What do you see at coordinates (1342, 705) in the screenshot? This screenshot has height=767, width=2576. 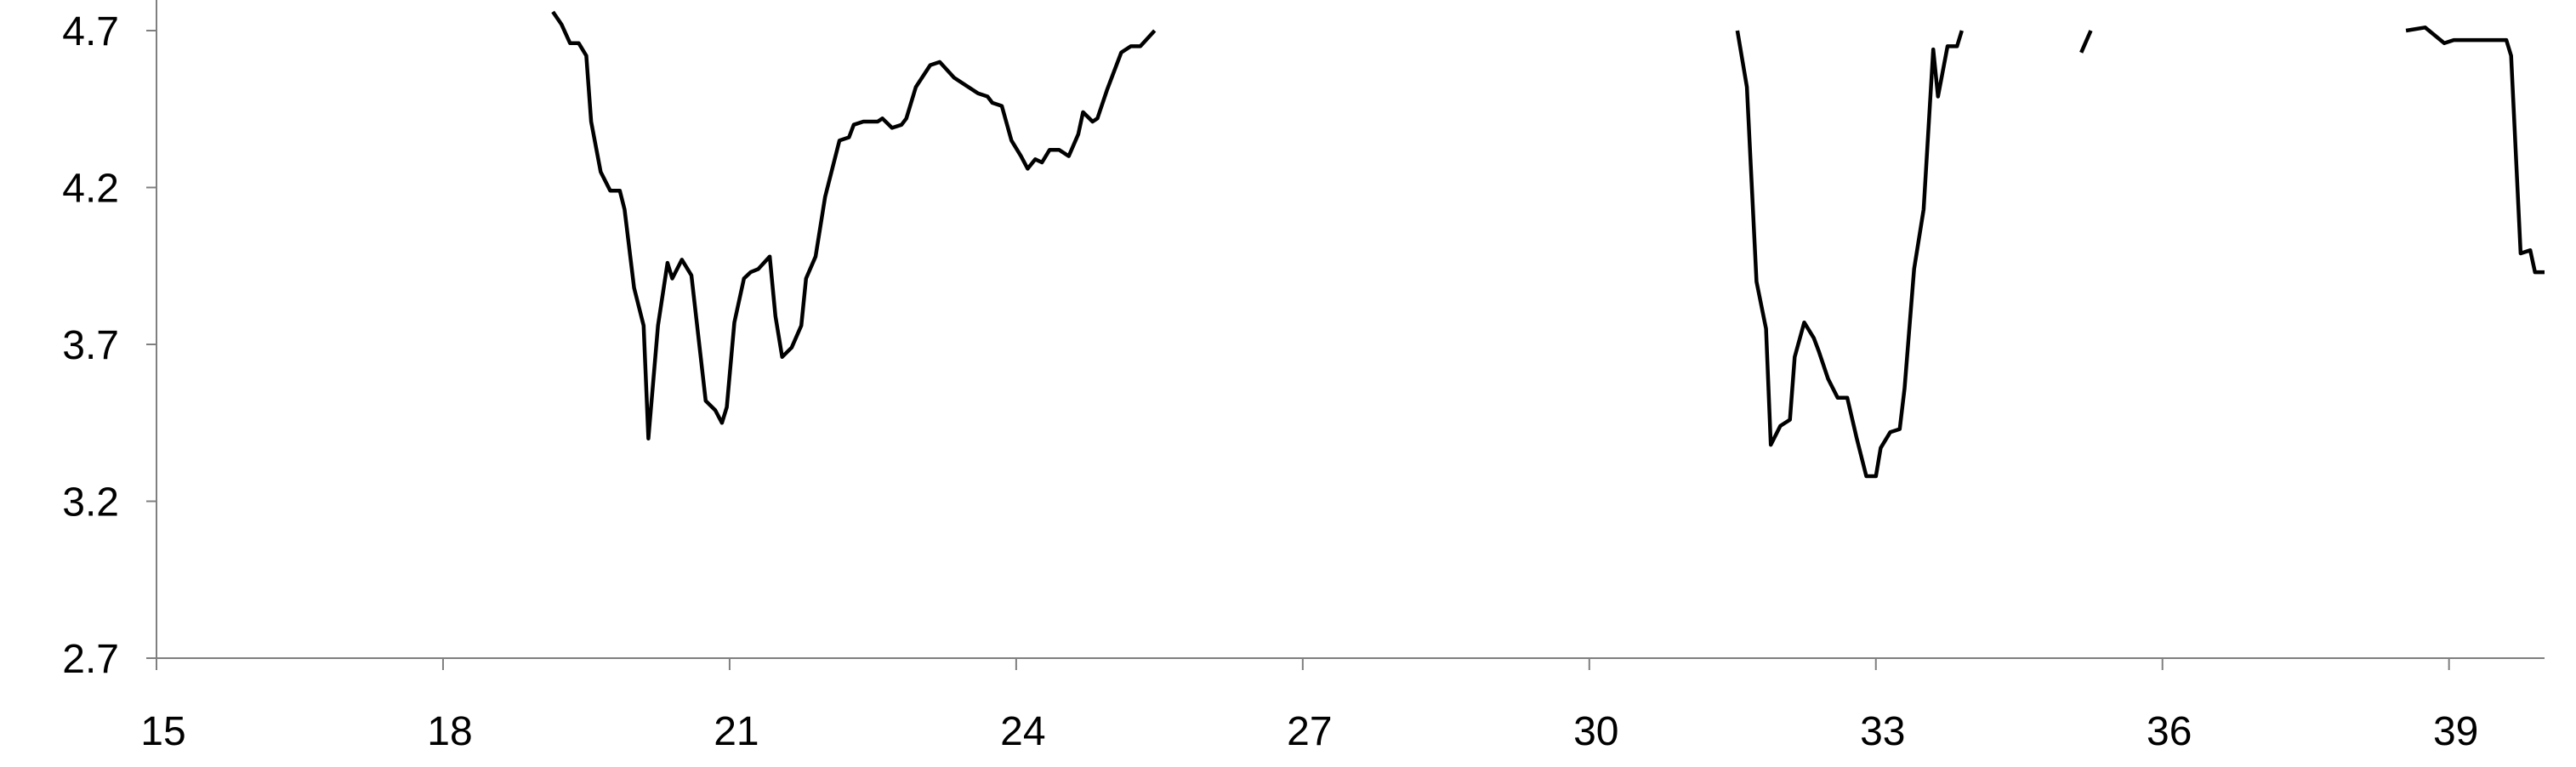 I see `x-axis: 15 18 21 24 27 30 33 36 39` at bounding box center [1342, 705].